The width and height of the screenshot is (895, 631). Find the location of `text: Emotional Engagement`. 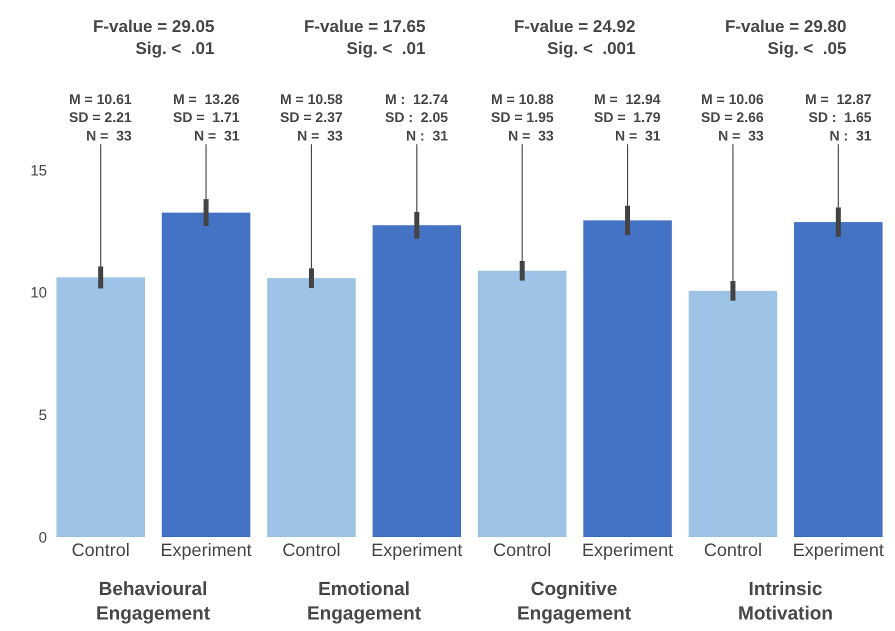

text: Emotional Engagement is located at coordinates (364, 602).